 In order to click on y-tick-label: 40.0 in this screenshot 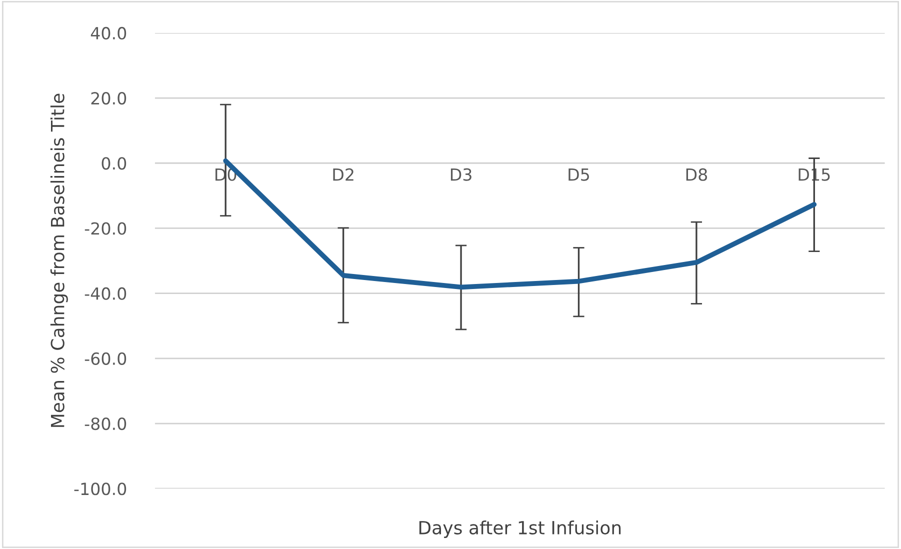, I will do `click(108, 33)`.